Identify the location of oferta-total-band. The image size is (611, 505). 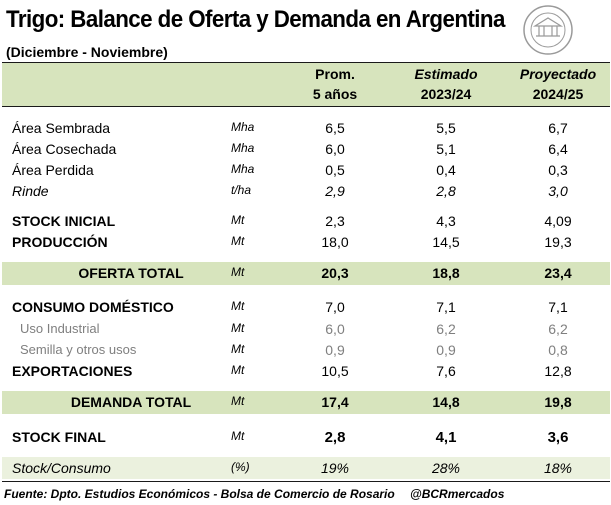
(306, 273).